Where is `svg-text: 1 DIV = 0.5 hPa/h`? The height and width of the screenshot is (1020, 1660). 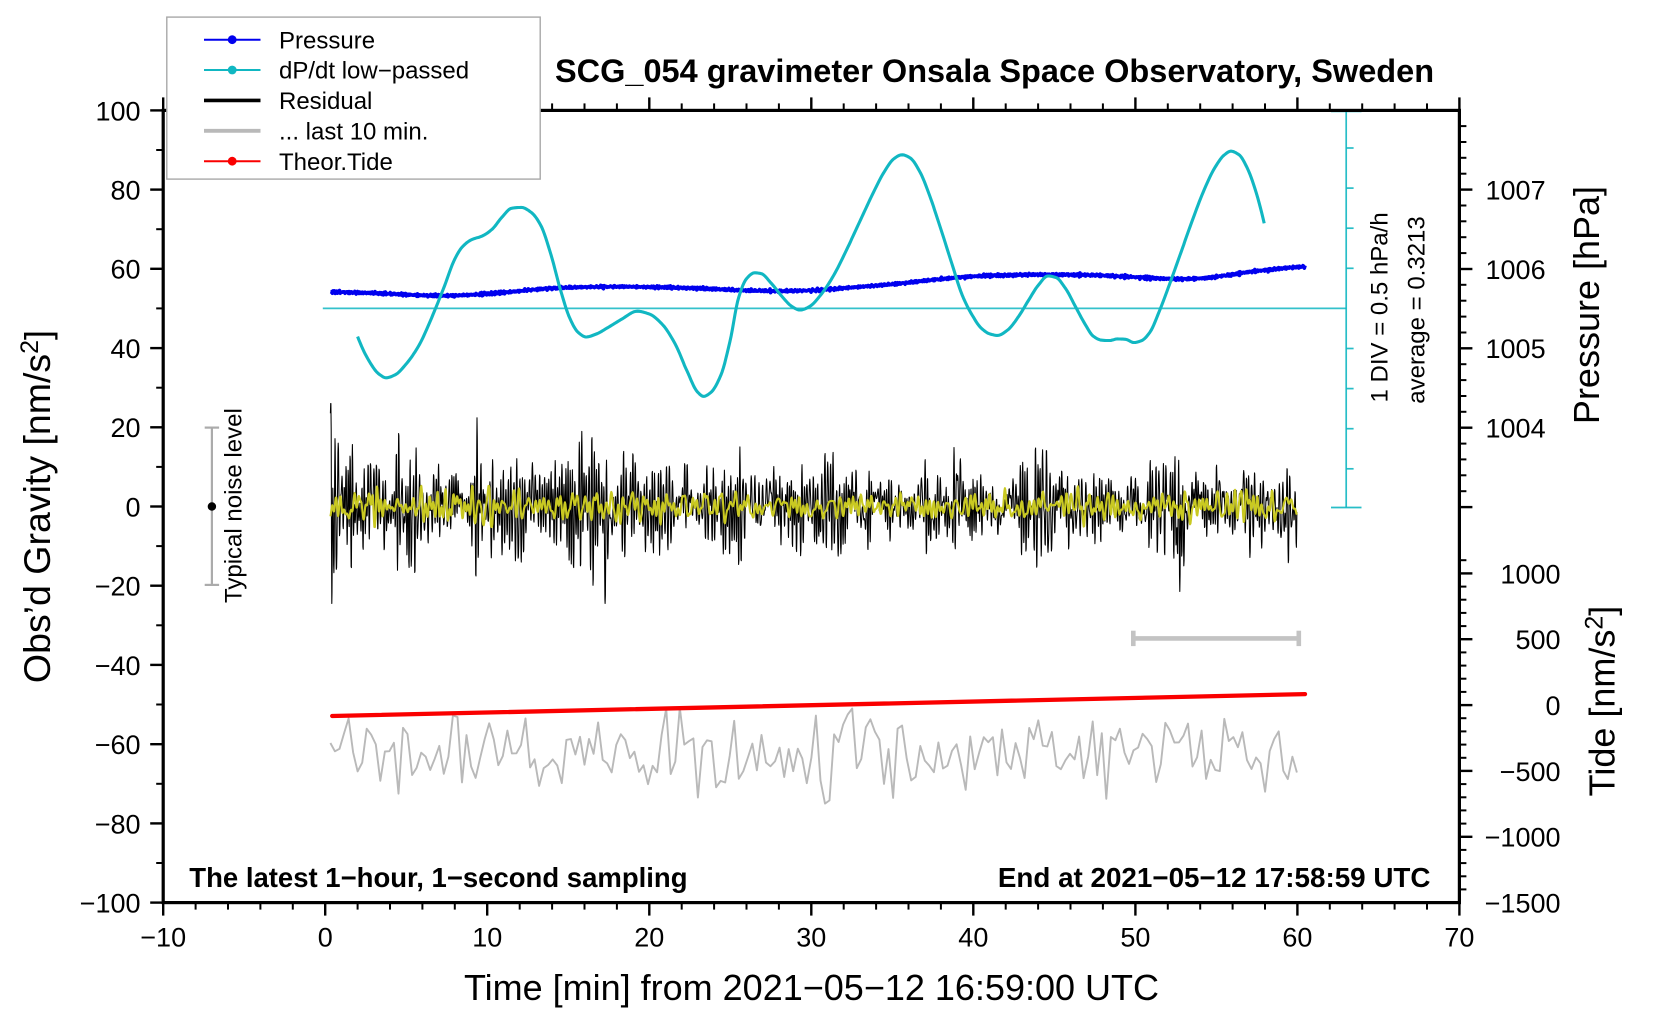 svg-text: 1 DIV = 0.5 hPa/h is located at coordinates (1380, 307).